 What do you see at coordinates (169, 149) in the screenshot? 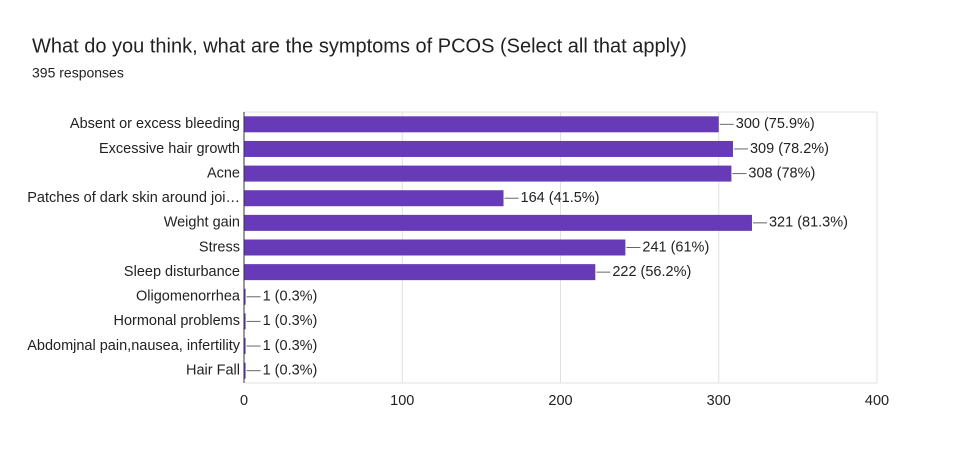
I see `y-tick-label: Excessive hair growth` at bounding box center [169, 149].